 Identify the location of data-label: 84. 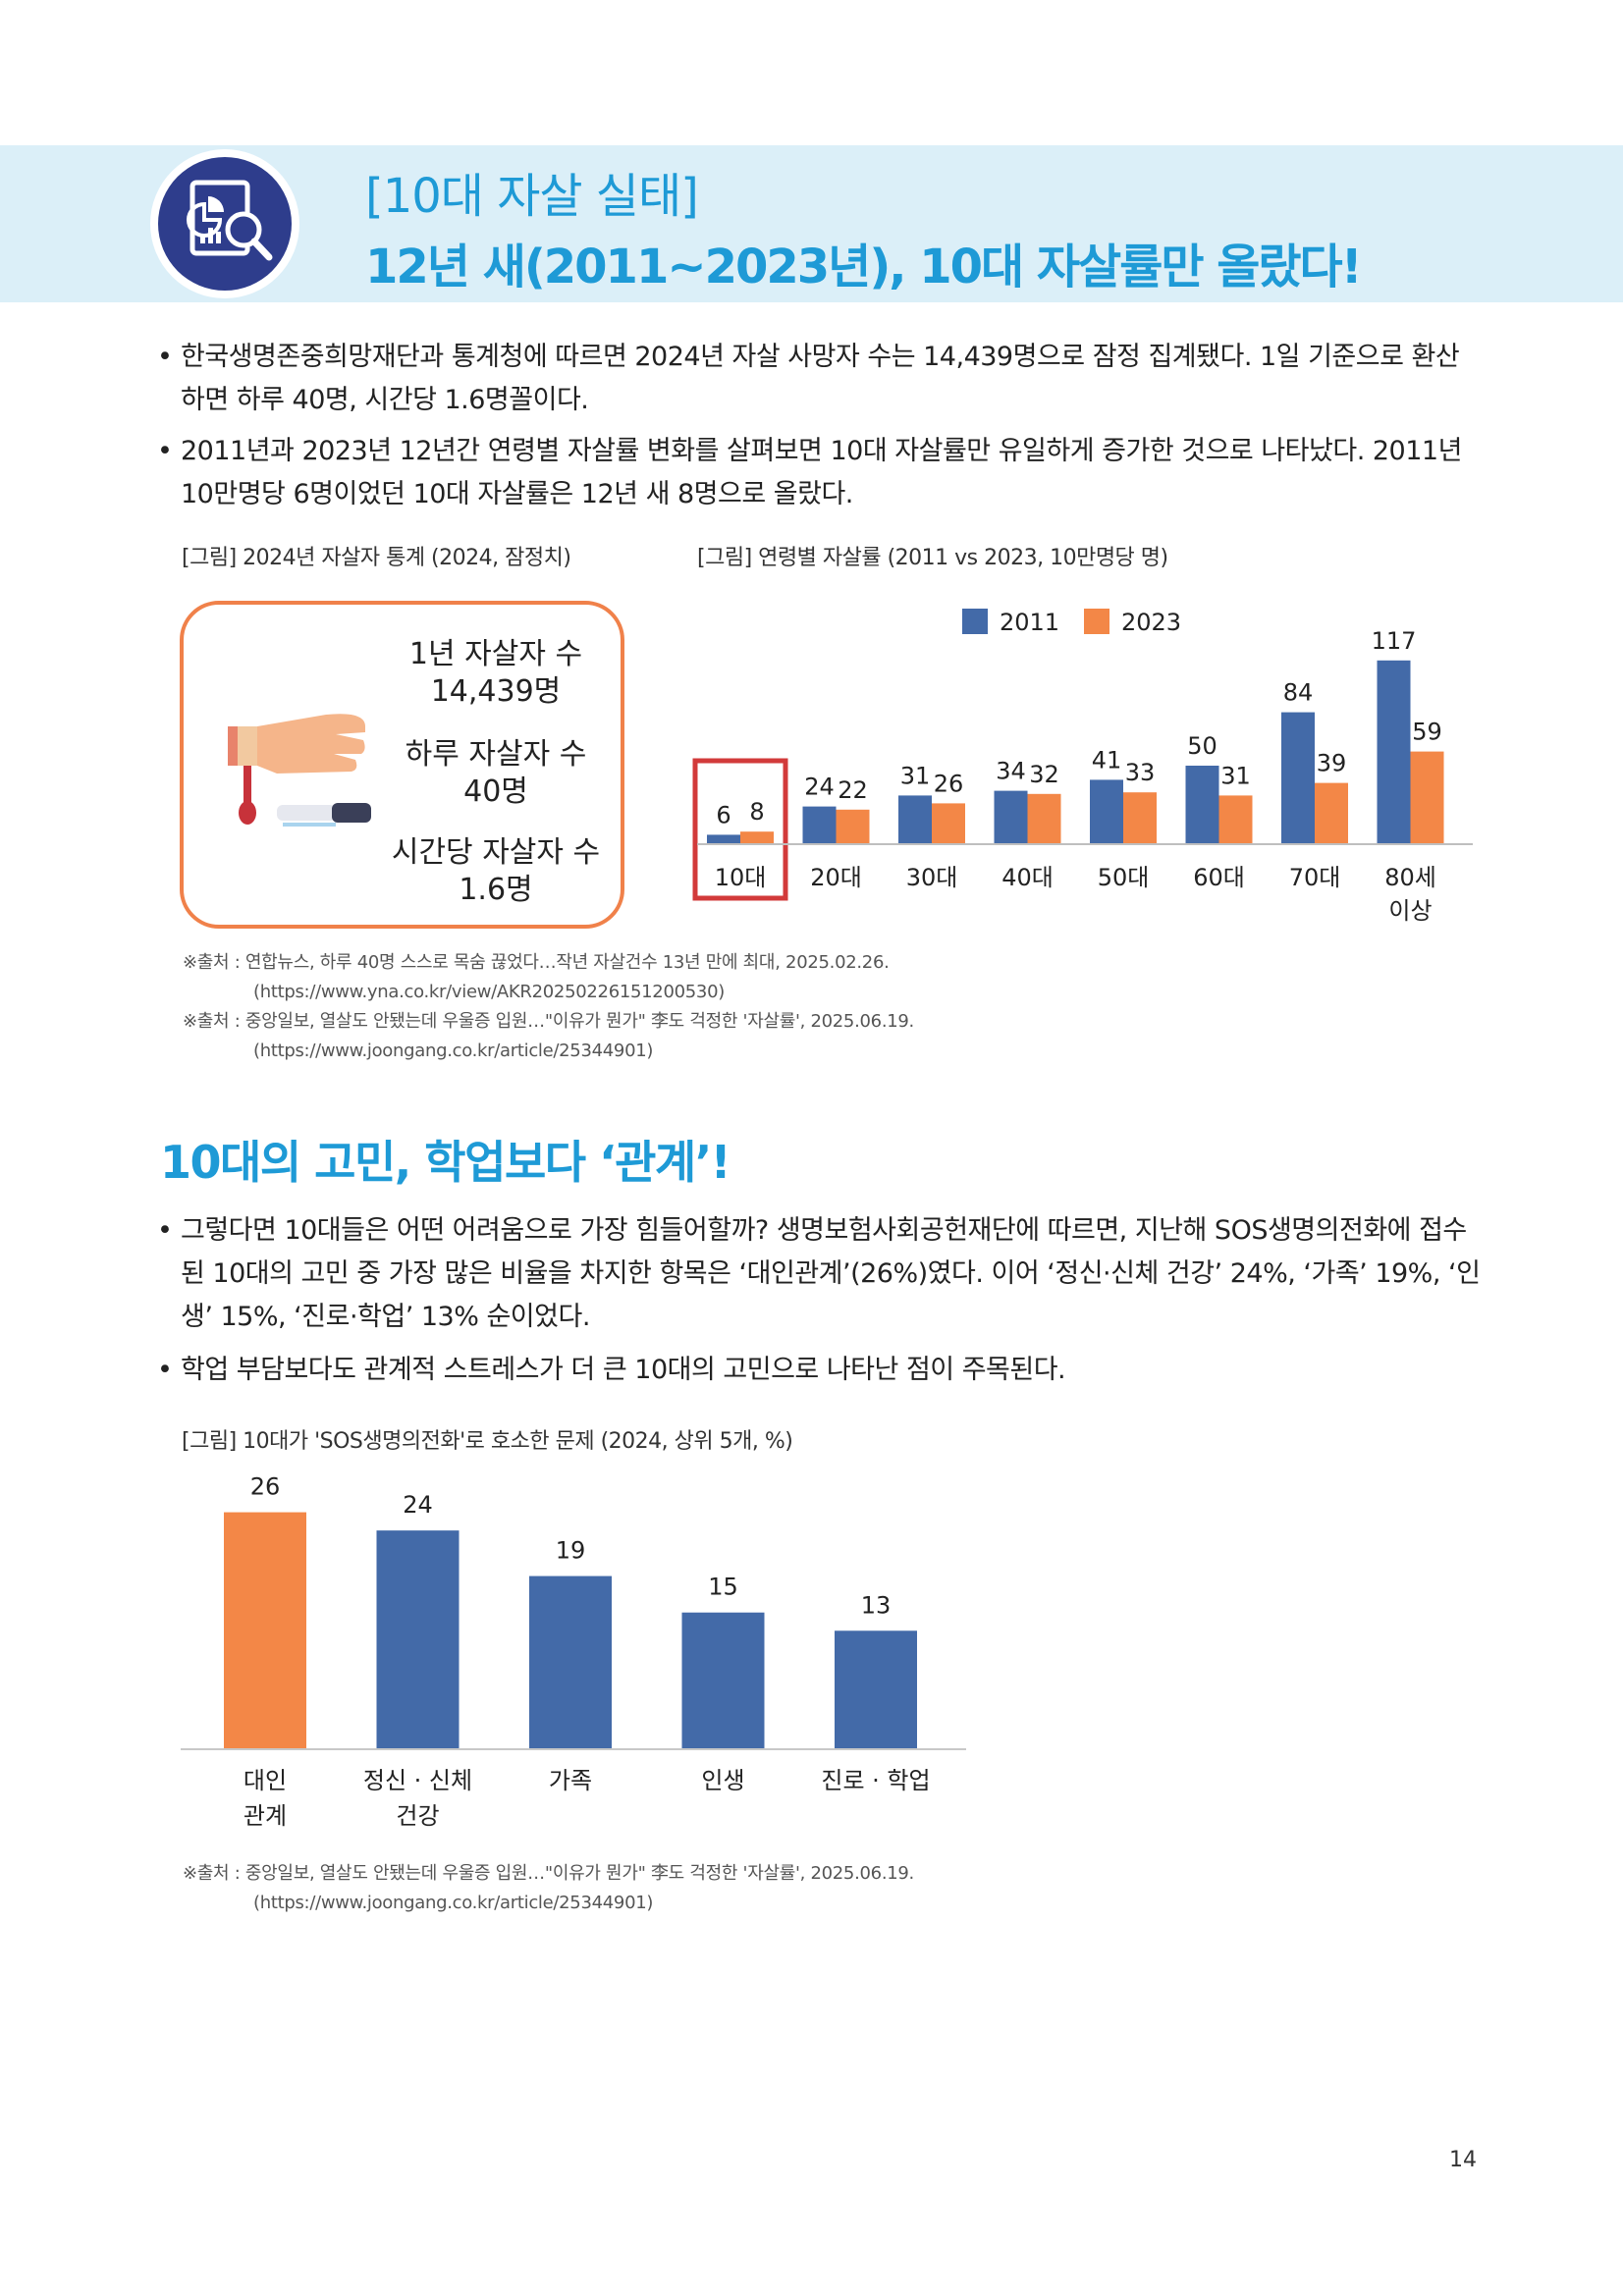
(1298, 693).